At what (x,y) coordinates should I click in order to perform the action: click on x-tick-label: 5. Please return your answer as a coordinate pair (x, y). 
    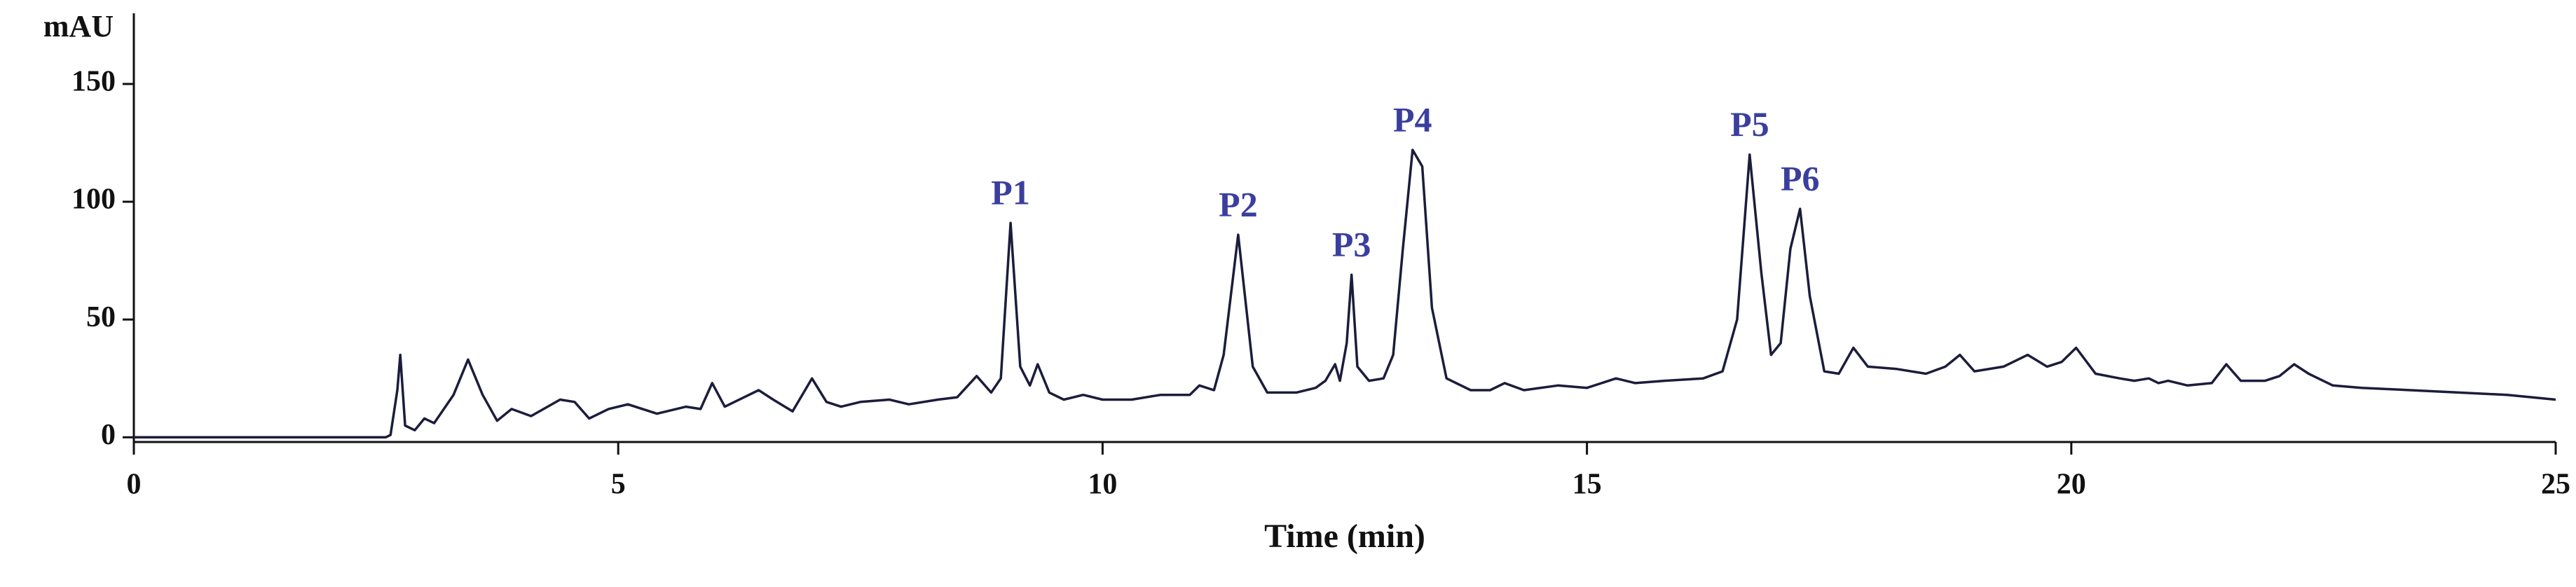
    Looking at the image, I should click on (618, 485).